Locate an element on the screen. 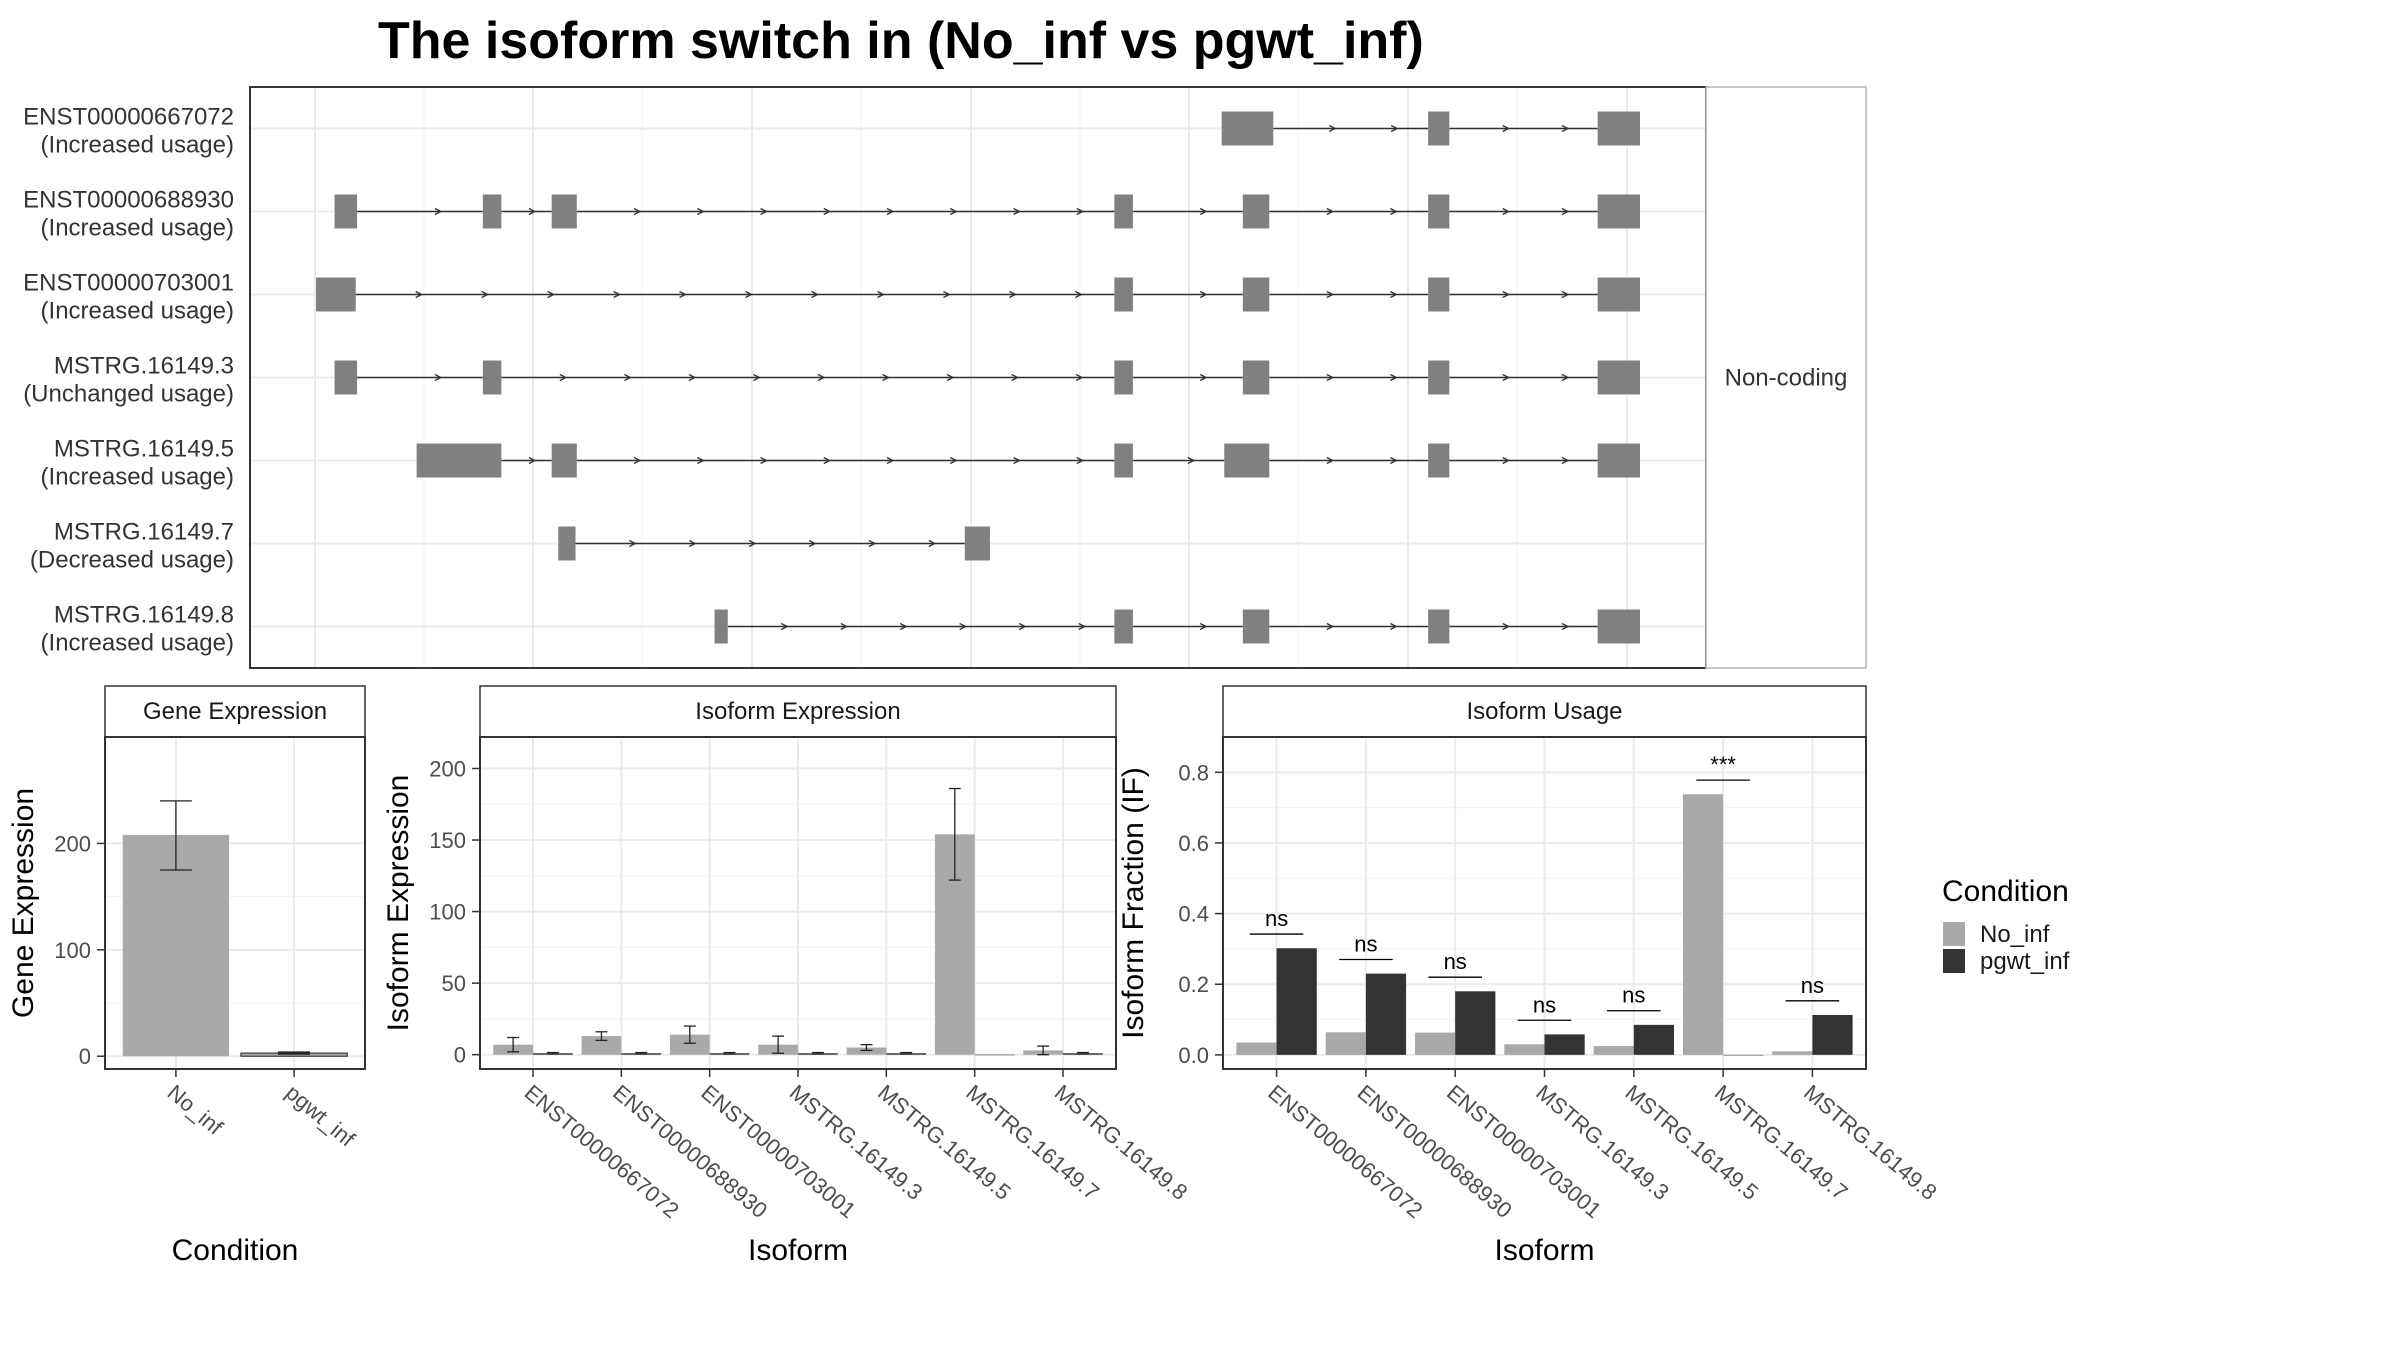  strip-label: Non-coding is located at coordinates (1786, 378).